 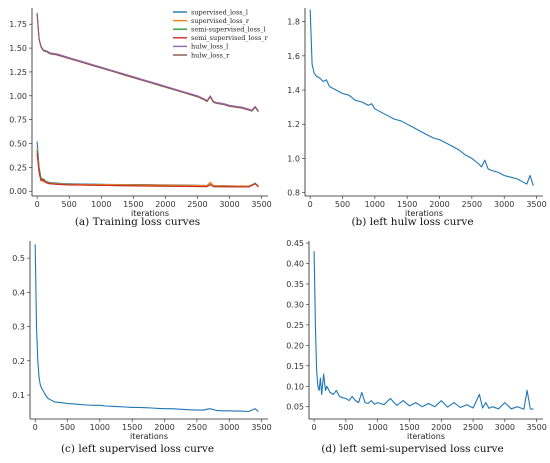 What do you see at coordinates (18, 72) in the screenshot?
I see `y-tick-label: 1.25` at bounding box center [18, 72].